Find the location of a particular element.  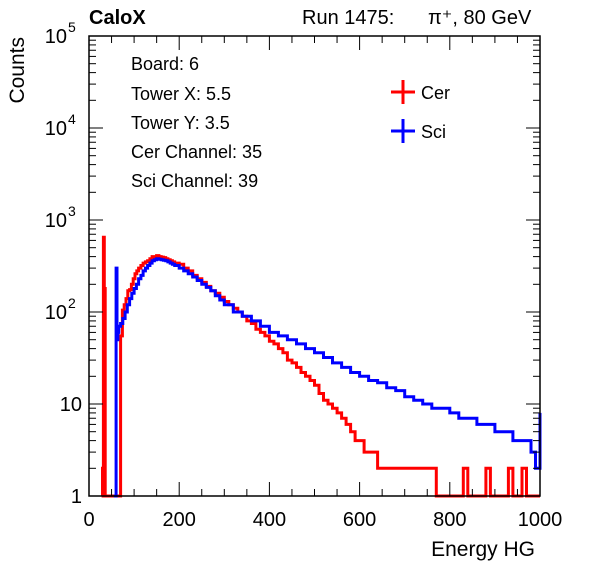

y-tick-label-exponent: 5 is located at coordinates (72, 27).